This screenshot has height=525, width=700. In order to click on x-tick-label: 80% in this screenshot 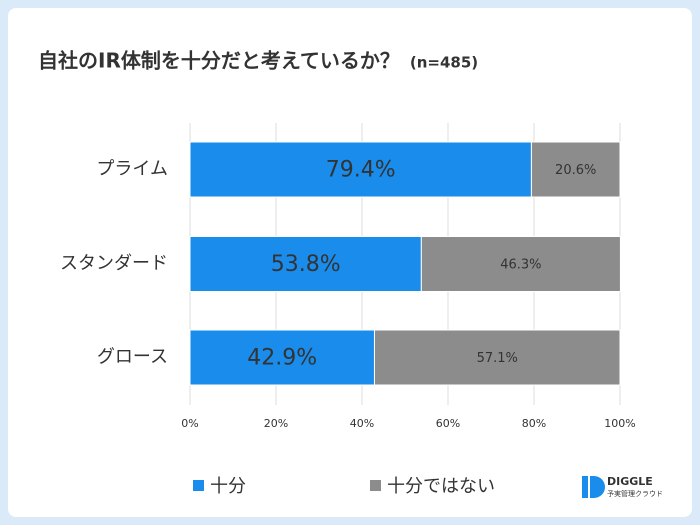, I will do `click(534, 423)`.